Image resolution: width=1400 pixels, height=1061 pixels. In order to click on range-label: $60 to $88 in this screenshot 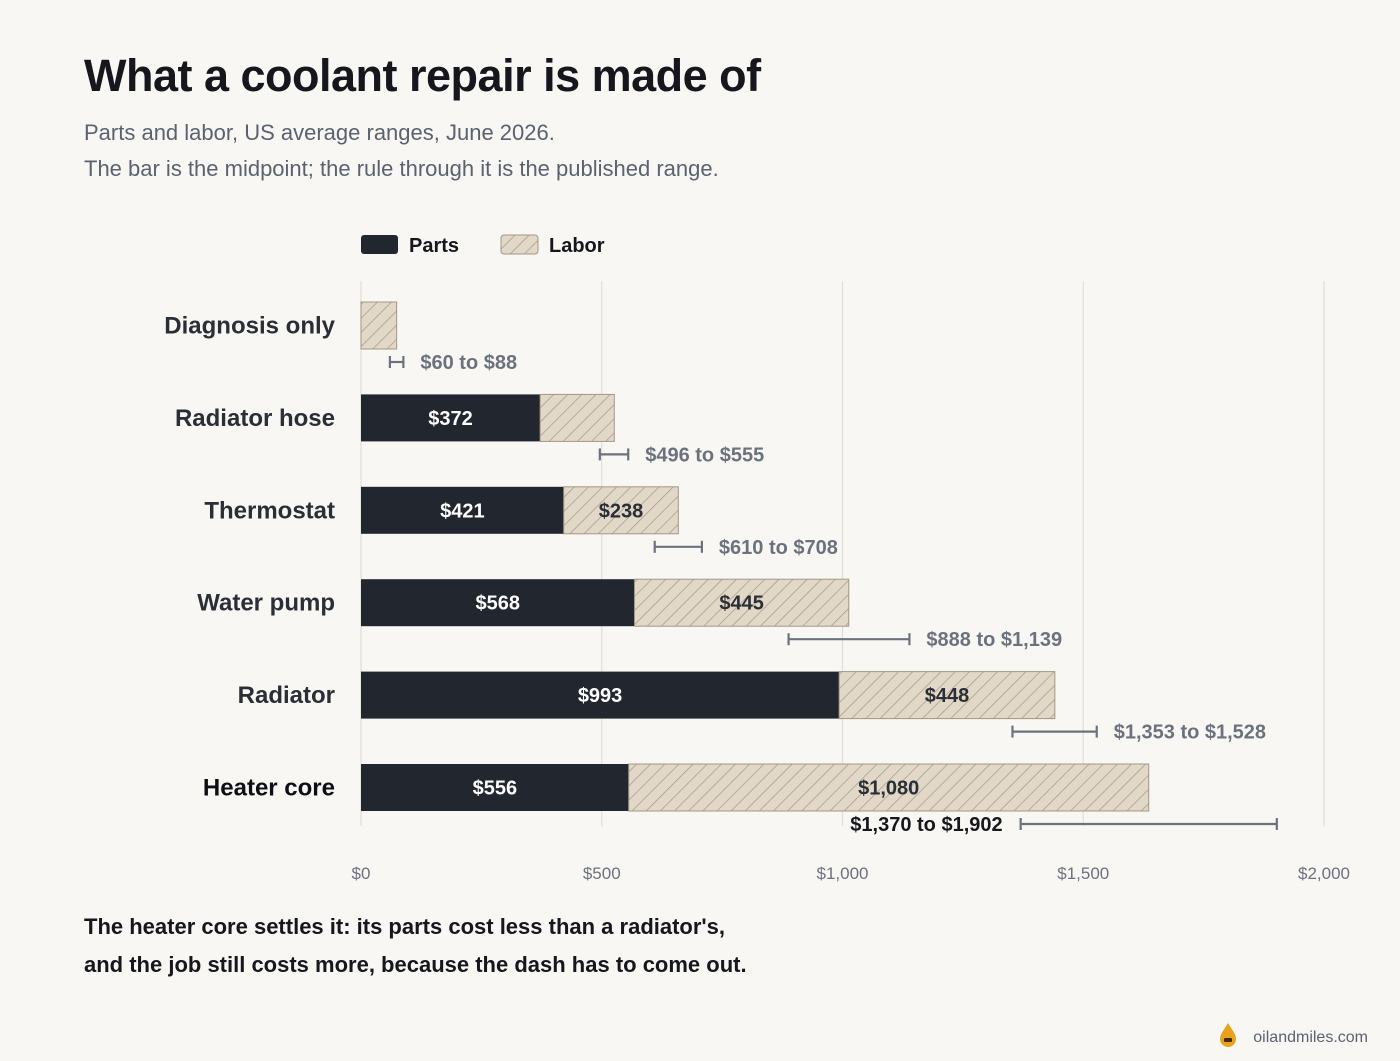, I will do `click(468, 363)`.